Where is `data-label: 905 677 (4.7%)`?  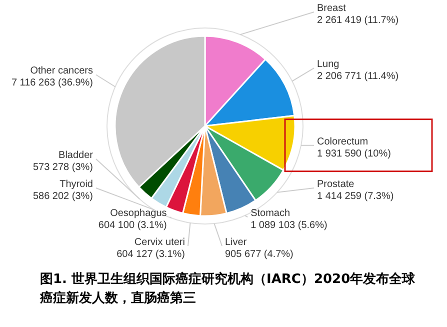
data-label: 905 677 (4.7%) is located at coordinates (259, 254).